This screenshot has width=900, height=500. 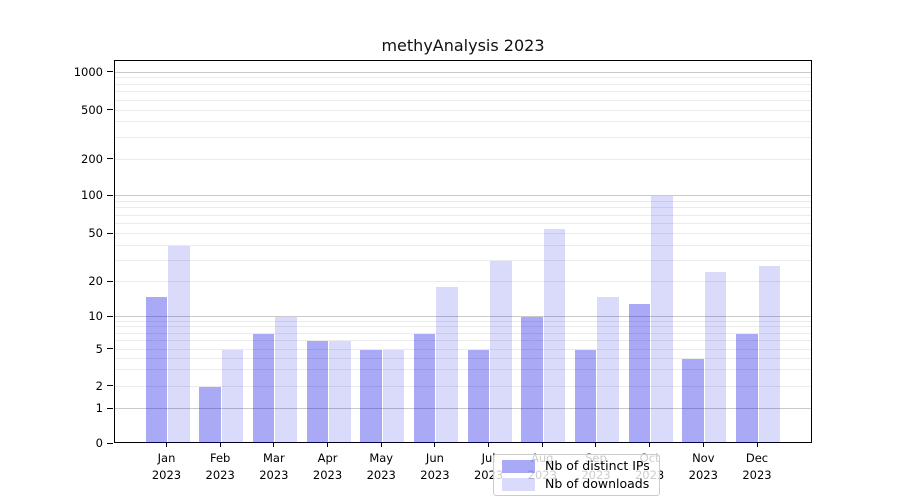 What do you see at coordinates (576, 475) in the screenshot?
I see `legend: Nb of distinct IPs Nb of downloads` at bounding box center [576, 475].